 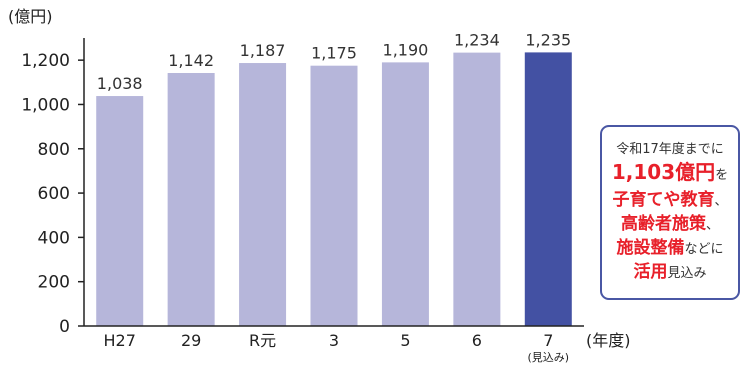 What do you see at coordinates (30, 16) in the screenshot?
I see `y-axis-label: (億円)` at bounding box center [30, 16].